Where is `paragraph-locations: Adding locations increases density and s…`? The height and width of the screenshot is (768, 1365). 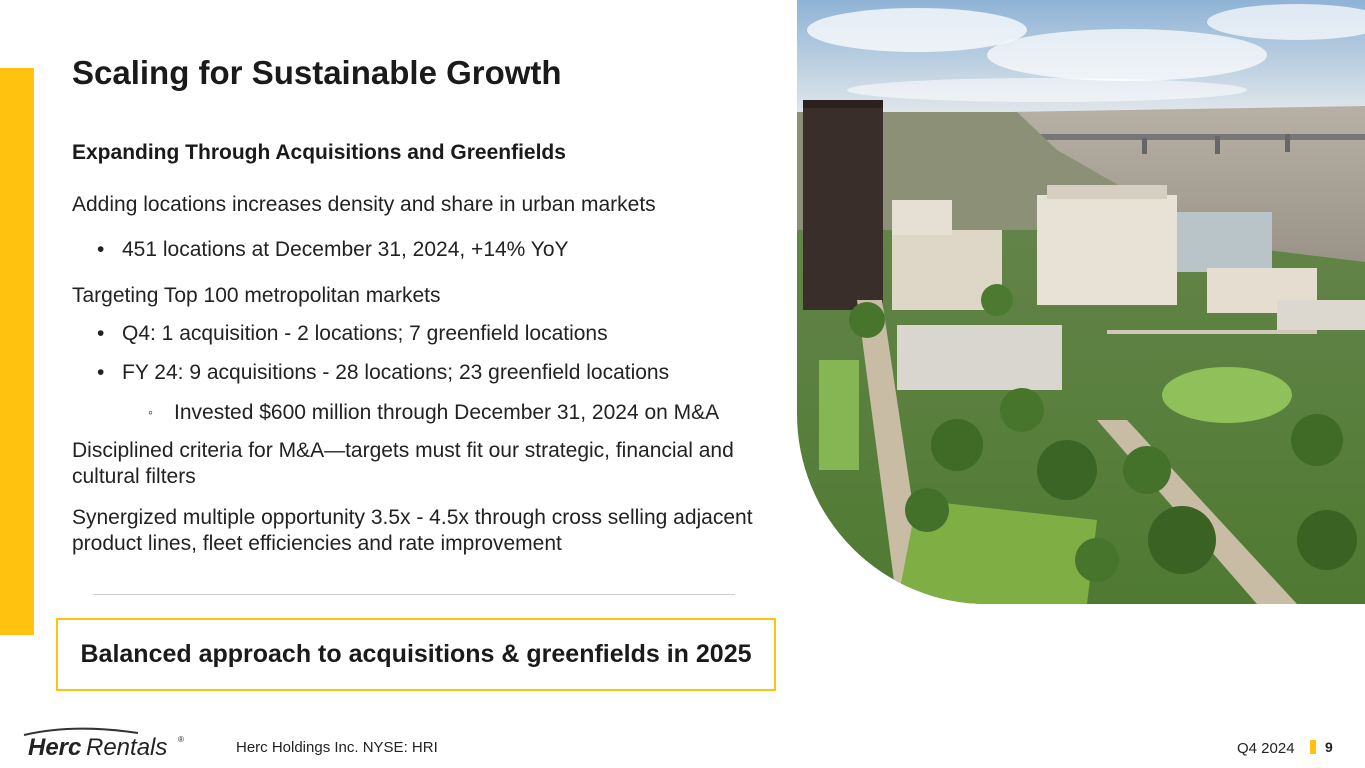 paragraph-locations: Adding locations increases density and s… is located at coordinates (364, 204).